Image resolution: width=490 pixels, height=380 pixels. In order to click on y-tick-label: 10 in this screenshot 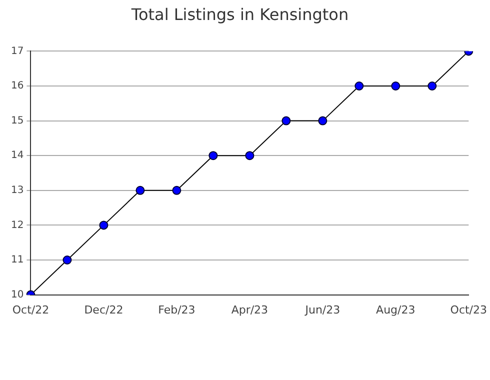, I will do `click(17, 294)`.